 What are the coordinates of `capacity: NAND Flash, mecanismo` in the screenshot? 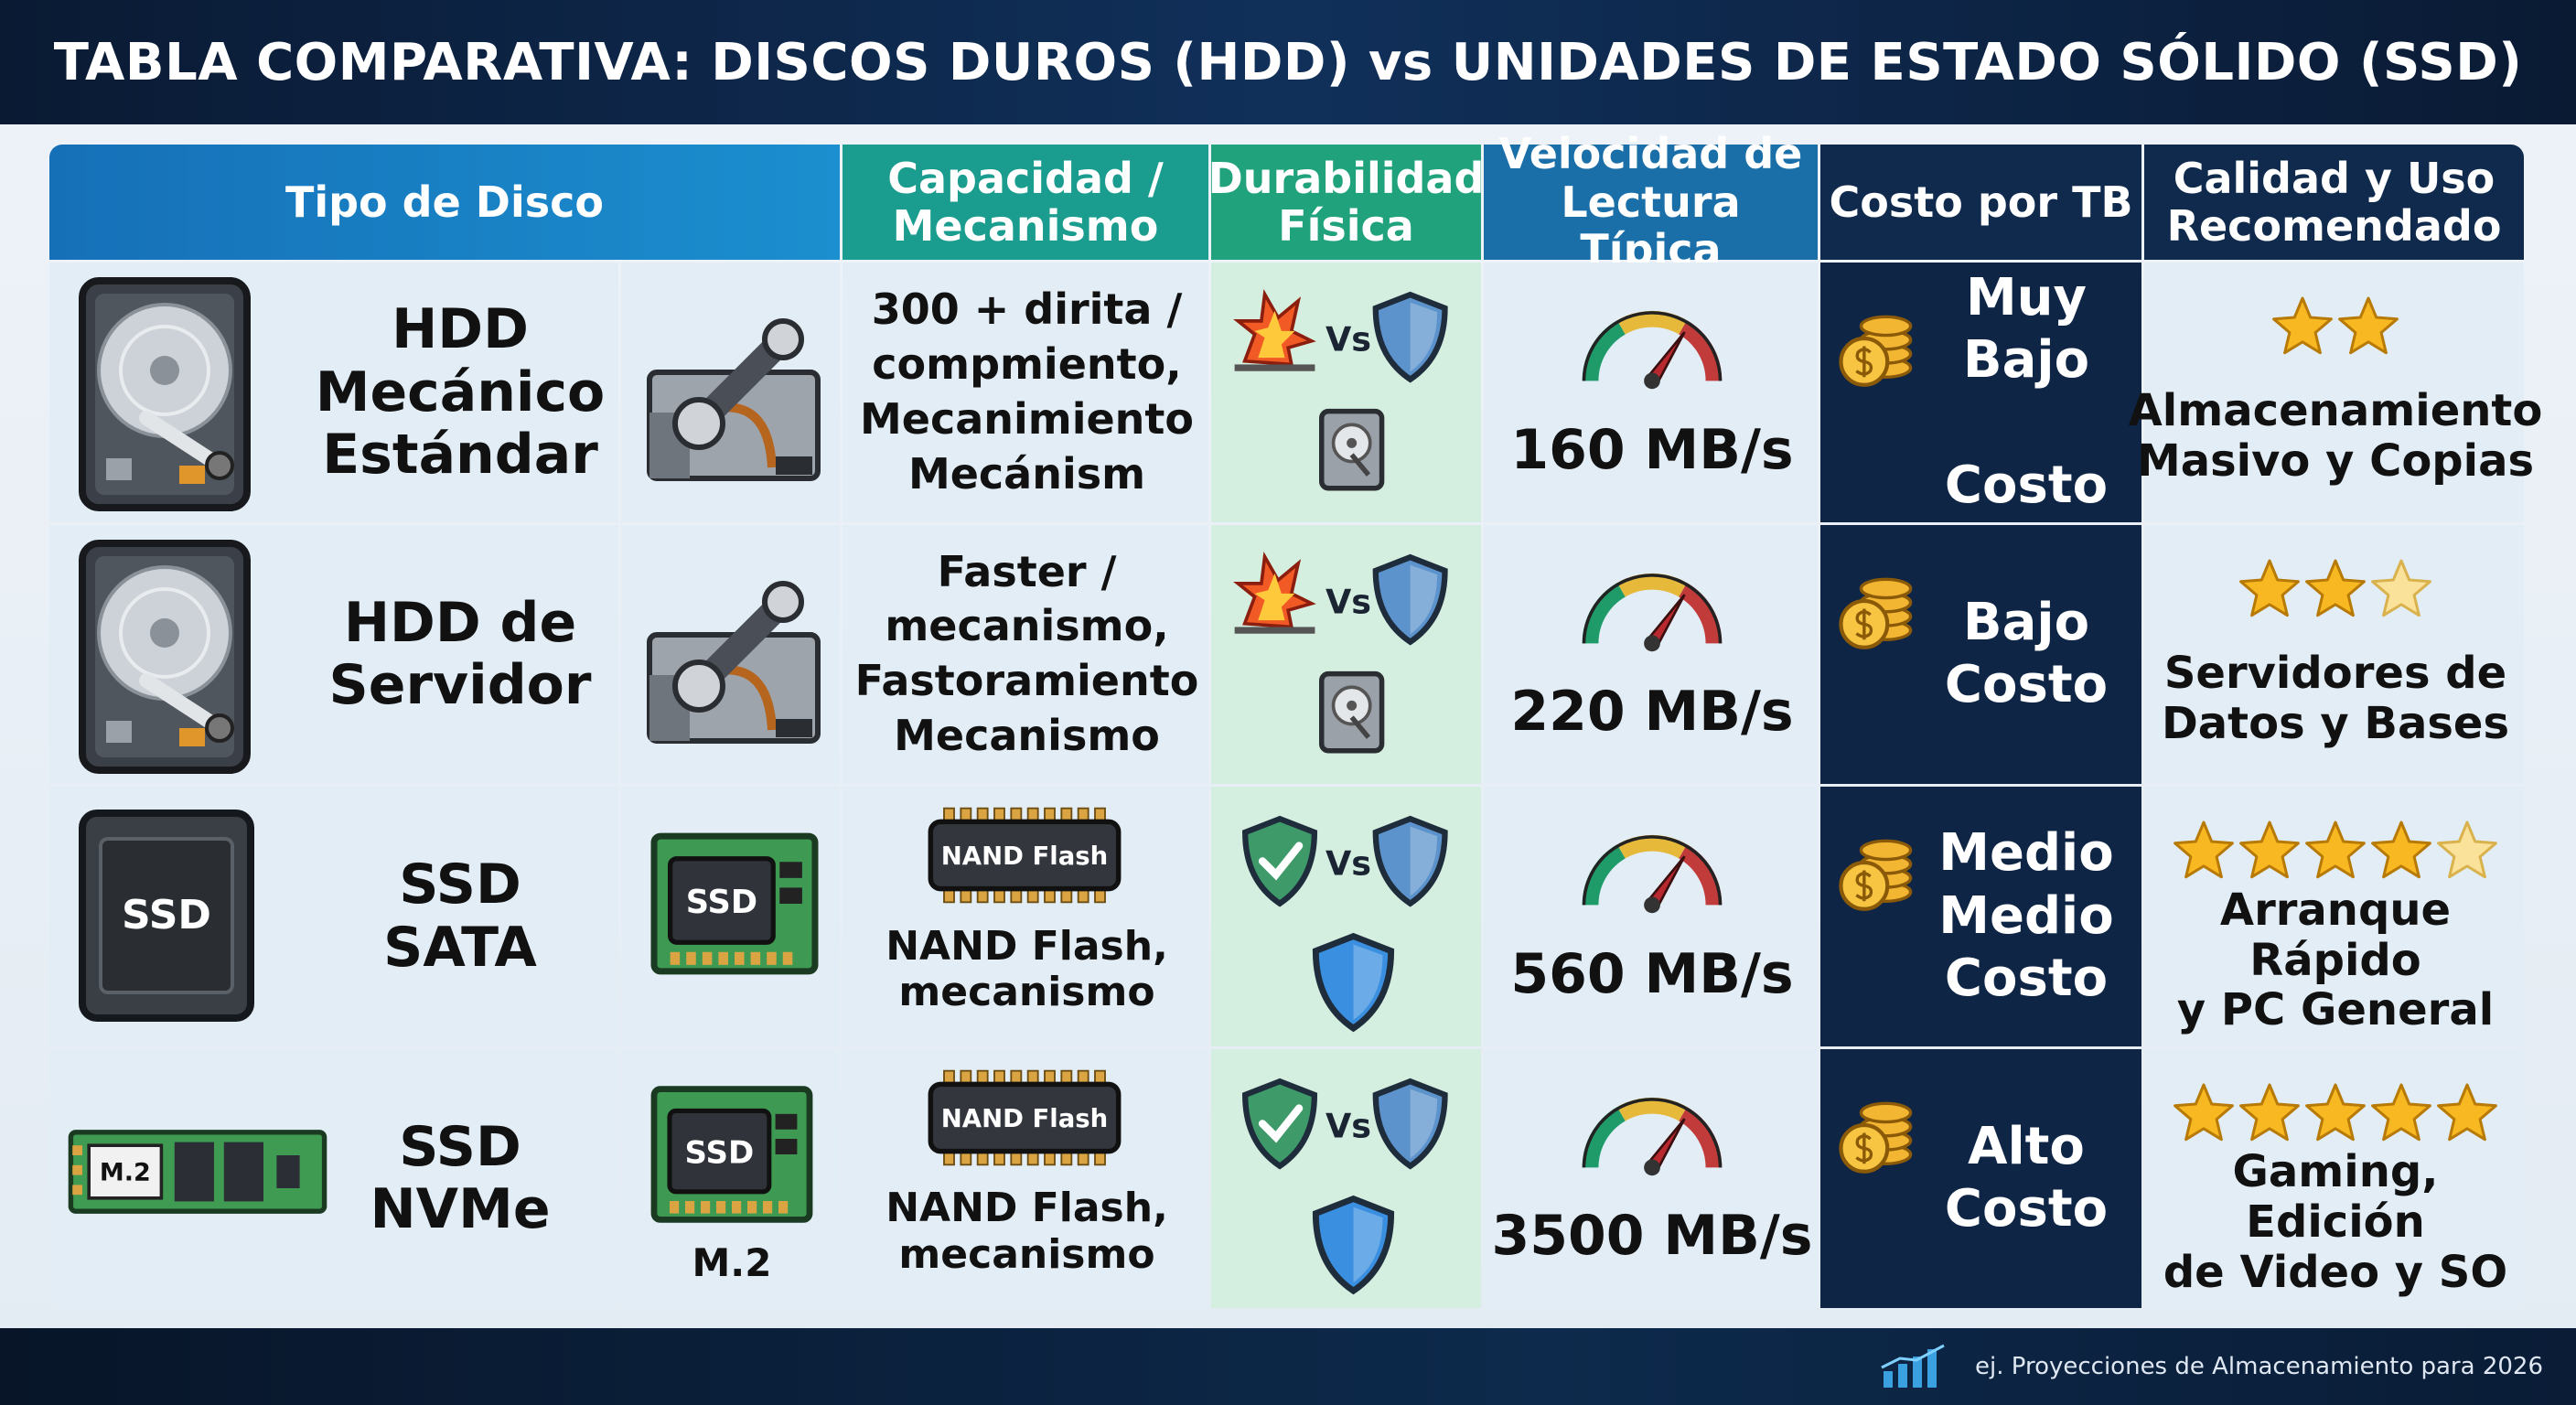 It's located at (1027, 1232).